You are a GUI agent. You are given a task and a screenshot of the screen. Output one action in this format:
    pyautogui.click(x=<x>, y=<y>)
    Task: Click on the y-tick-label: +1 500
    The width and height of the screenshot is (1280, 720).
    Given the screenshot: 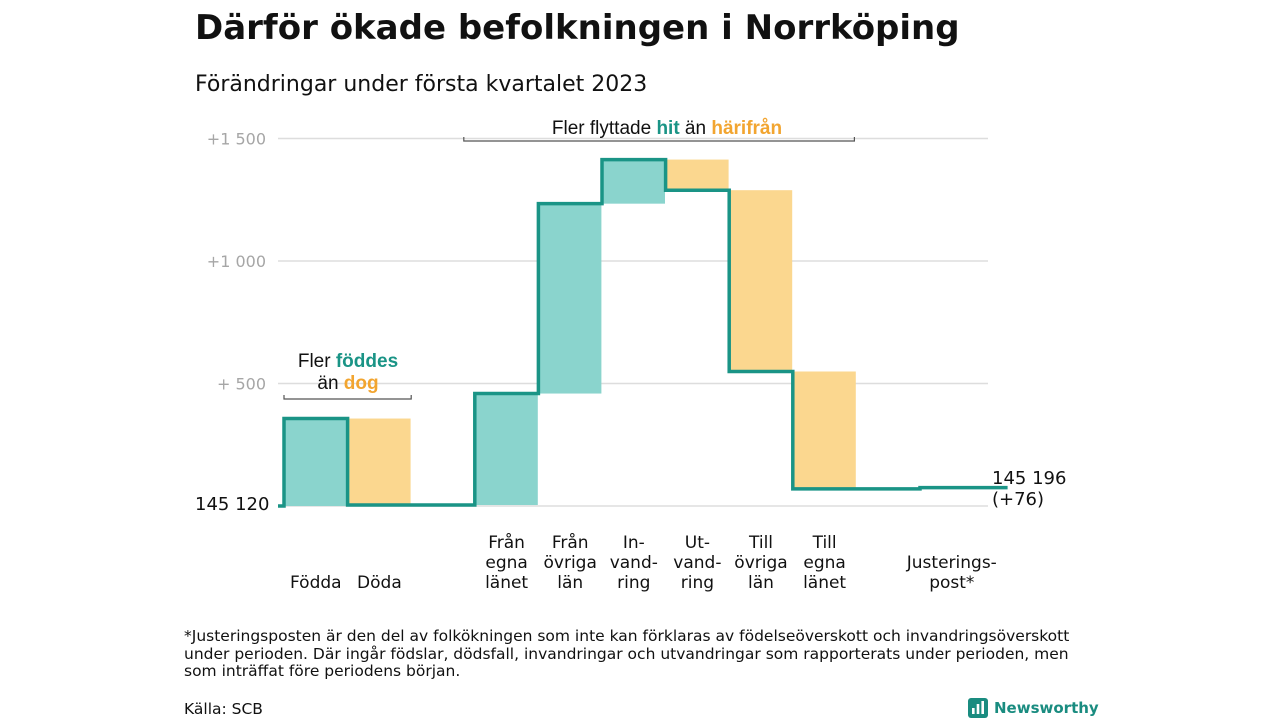 What is the action you would take?
    pyautogui.click(x=236, y=139)
    